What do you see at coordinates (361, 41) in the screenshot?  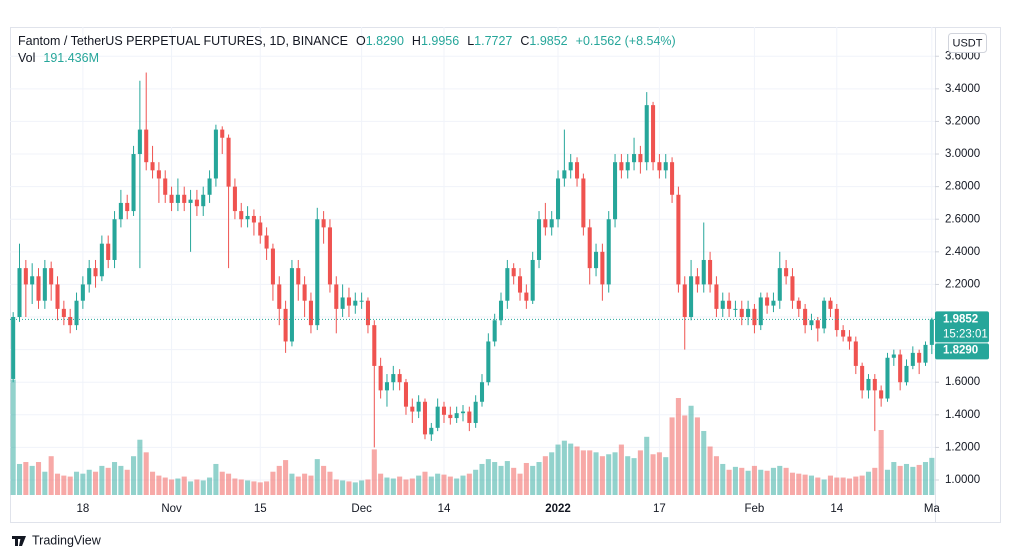 I see `ohlc-letter: O` at bounding box center [361, 41].